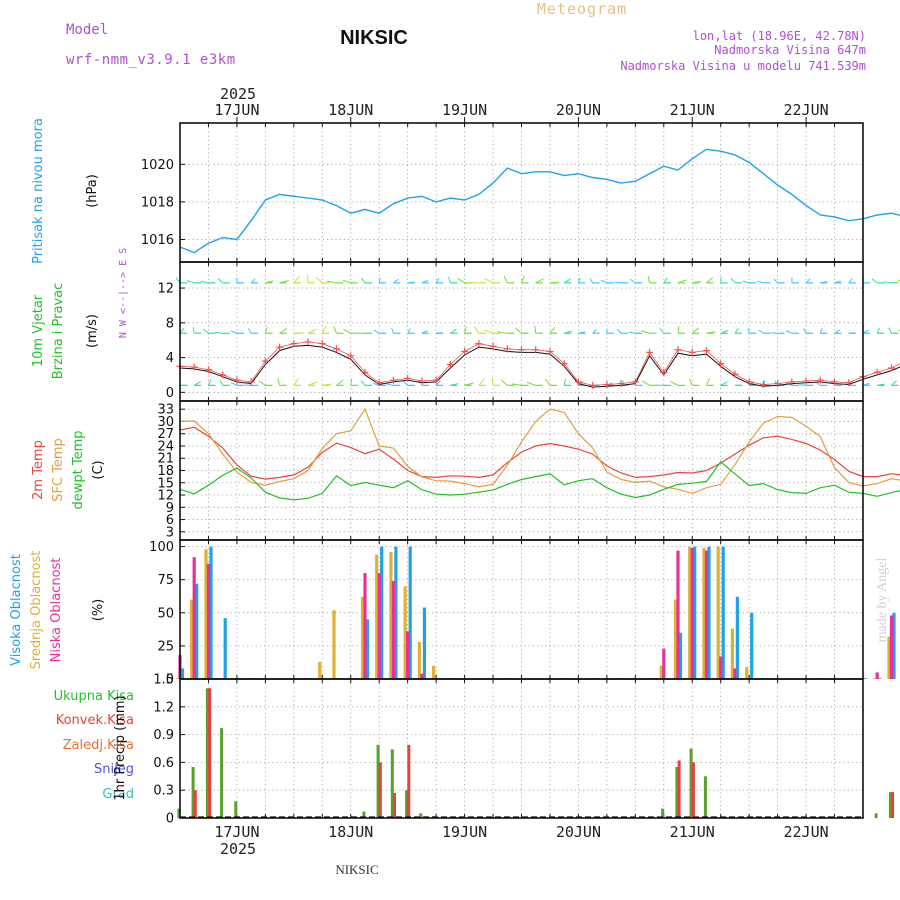  What do you see at coordinates (356, 869) in the screenshot?
I see `footer-station: NIKSIC` at bounding box center [356, 869].